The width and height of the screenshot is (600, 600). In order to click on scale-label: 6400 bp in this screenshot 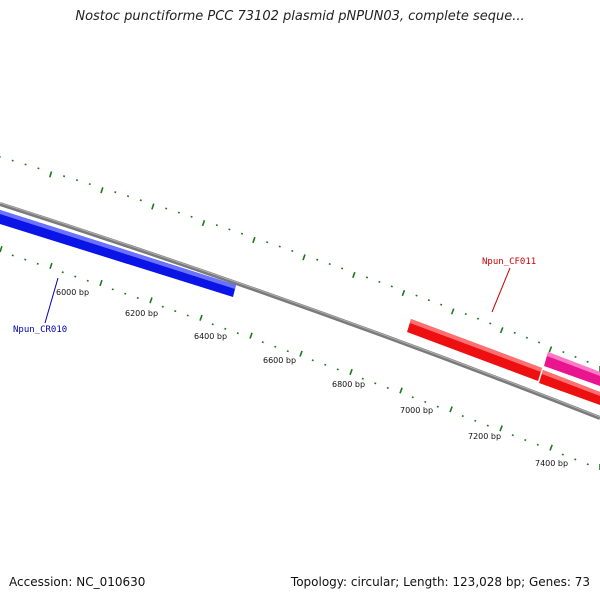, I will do `click(210, 336)`.